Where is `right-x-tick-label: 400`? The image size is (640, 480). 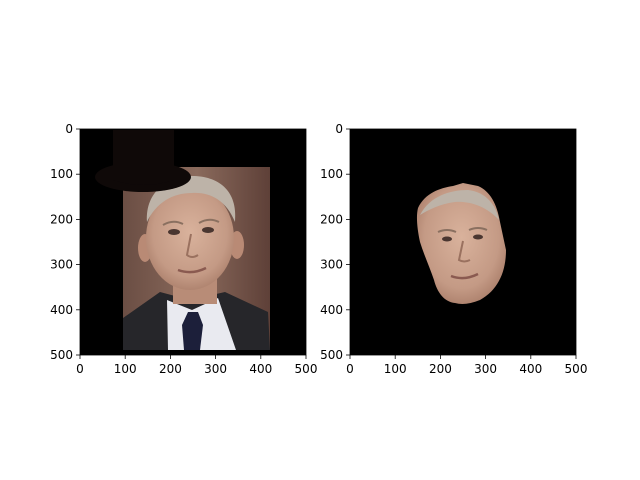 right-x-tick-label: 400 is located at coordinates (530, 369).